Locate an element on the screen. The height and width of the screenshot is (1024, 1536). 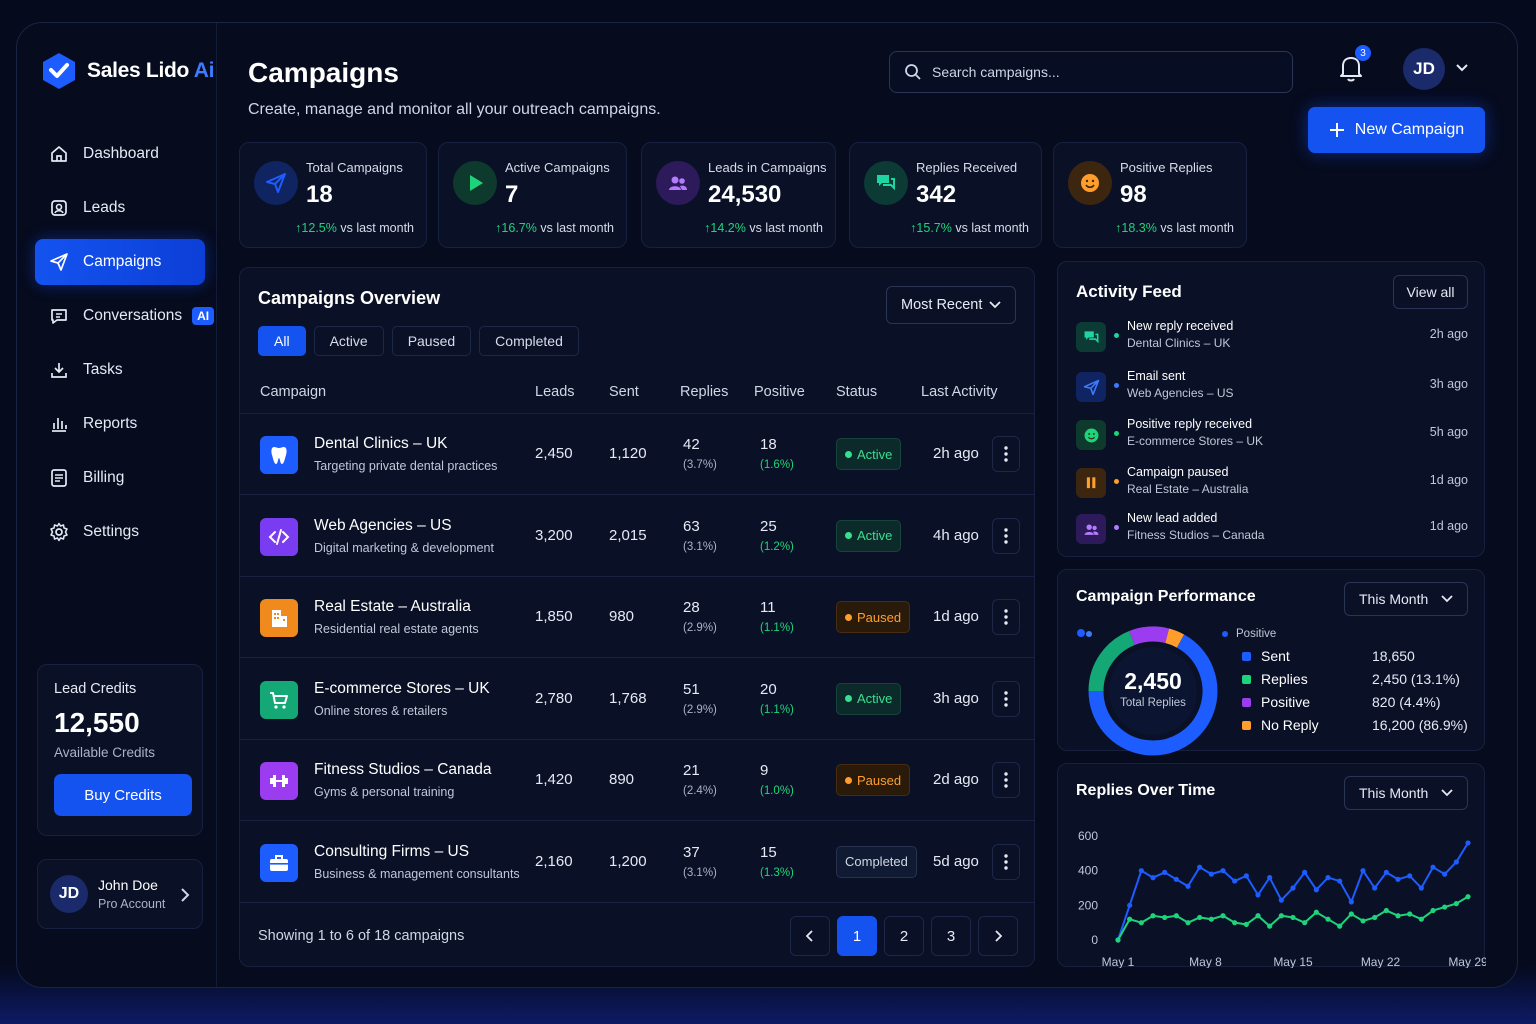
stat-change: ↑12.5% vs last month is located at coordinates (354, 228).